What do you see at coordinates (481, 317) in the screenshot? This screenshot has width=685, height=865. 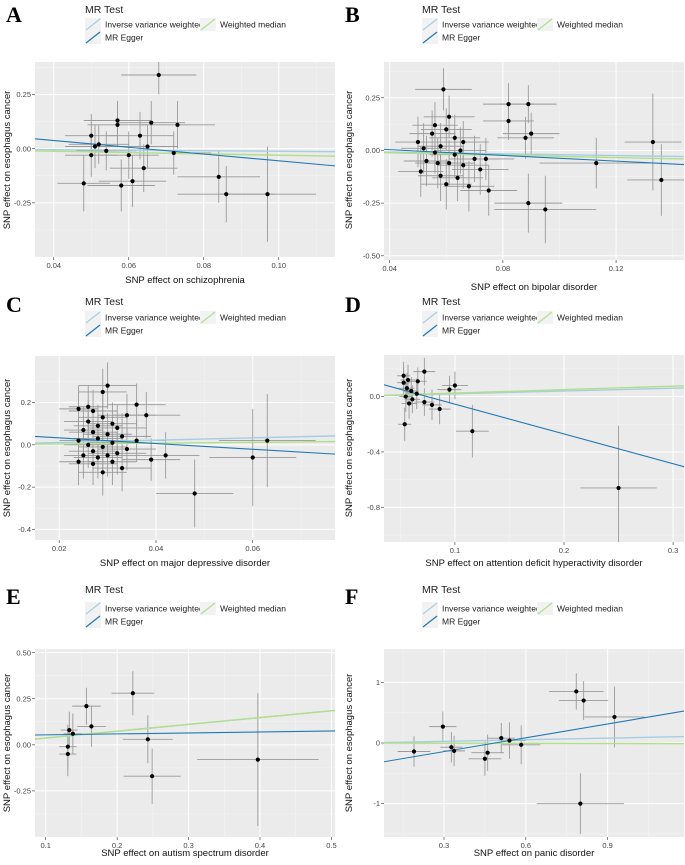 I see `legend-item-ivw: Inverse variance weighted` at bounding box center [481, 317].